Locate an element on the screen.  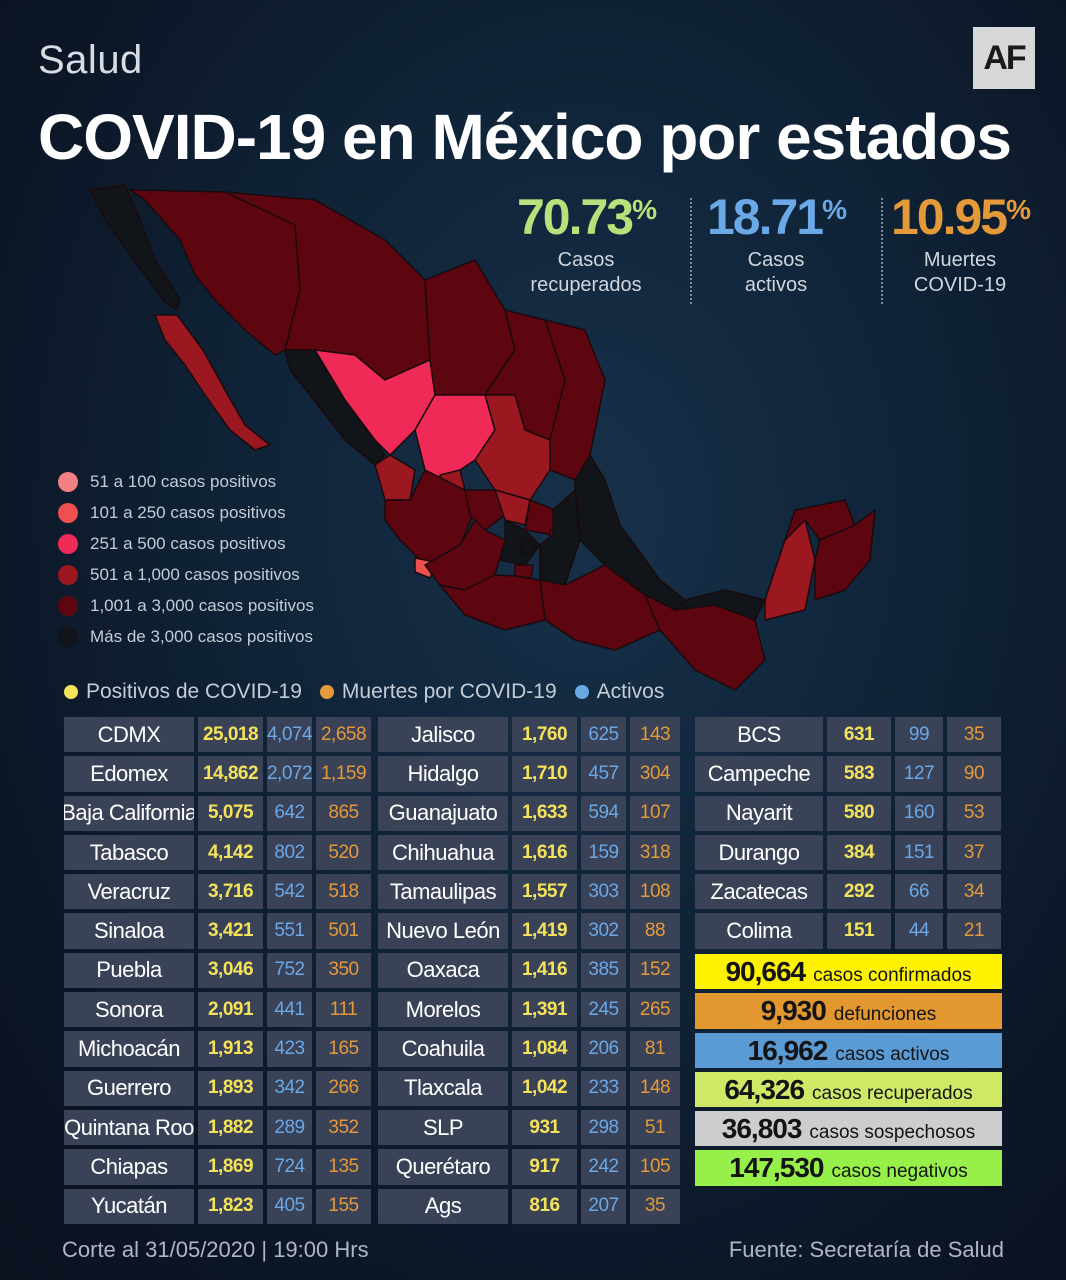
active-cases: 99 is located at coordinates (919, 735).